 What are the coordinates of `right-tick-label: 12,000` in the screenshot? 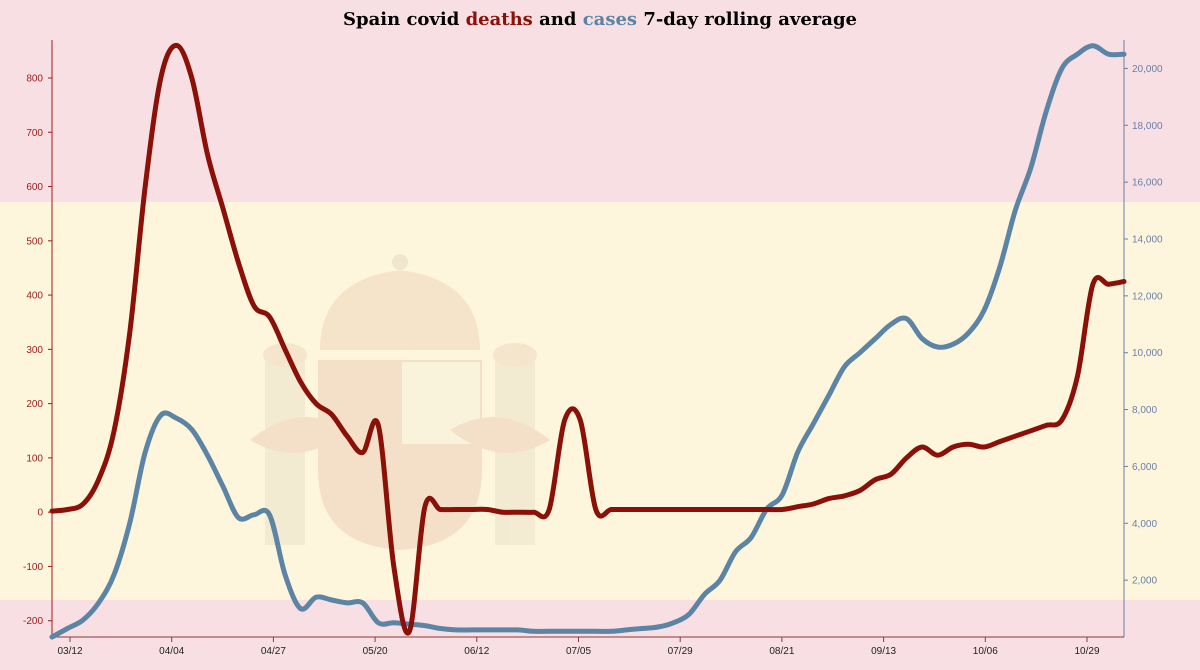 It's located at (1147, 296).